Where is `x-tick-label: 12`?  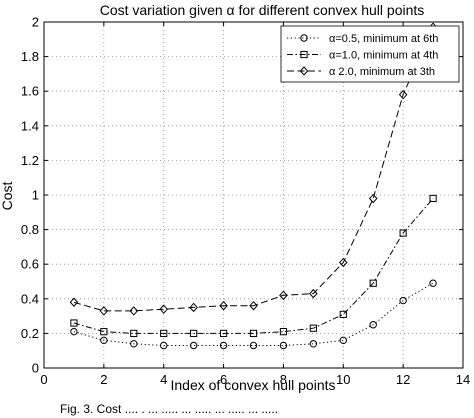
x-tick-label: 12 is located at coordinates (403, 379).